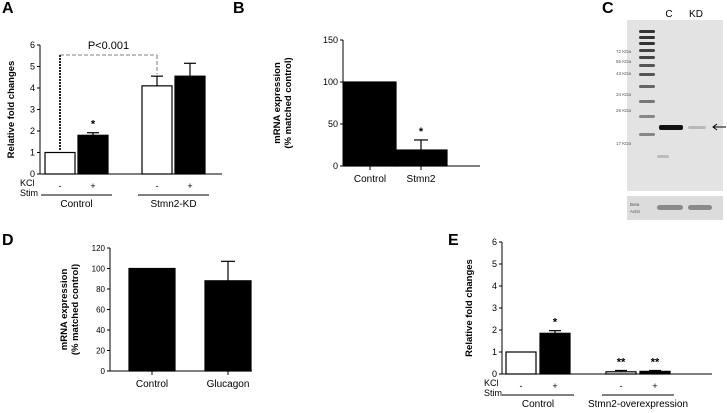  I want to click on lane-label-c: C, so click(668, 14).